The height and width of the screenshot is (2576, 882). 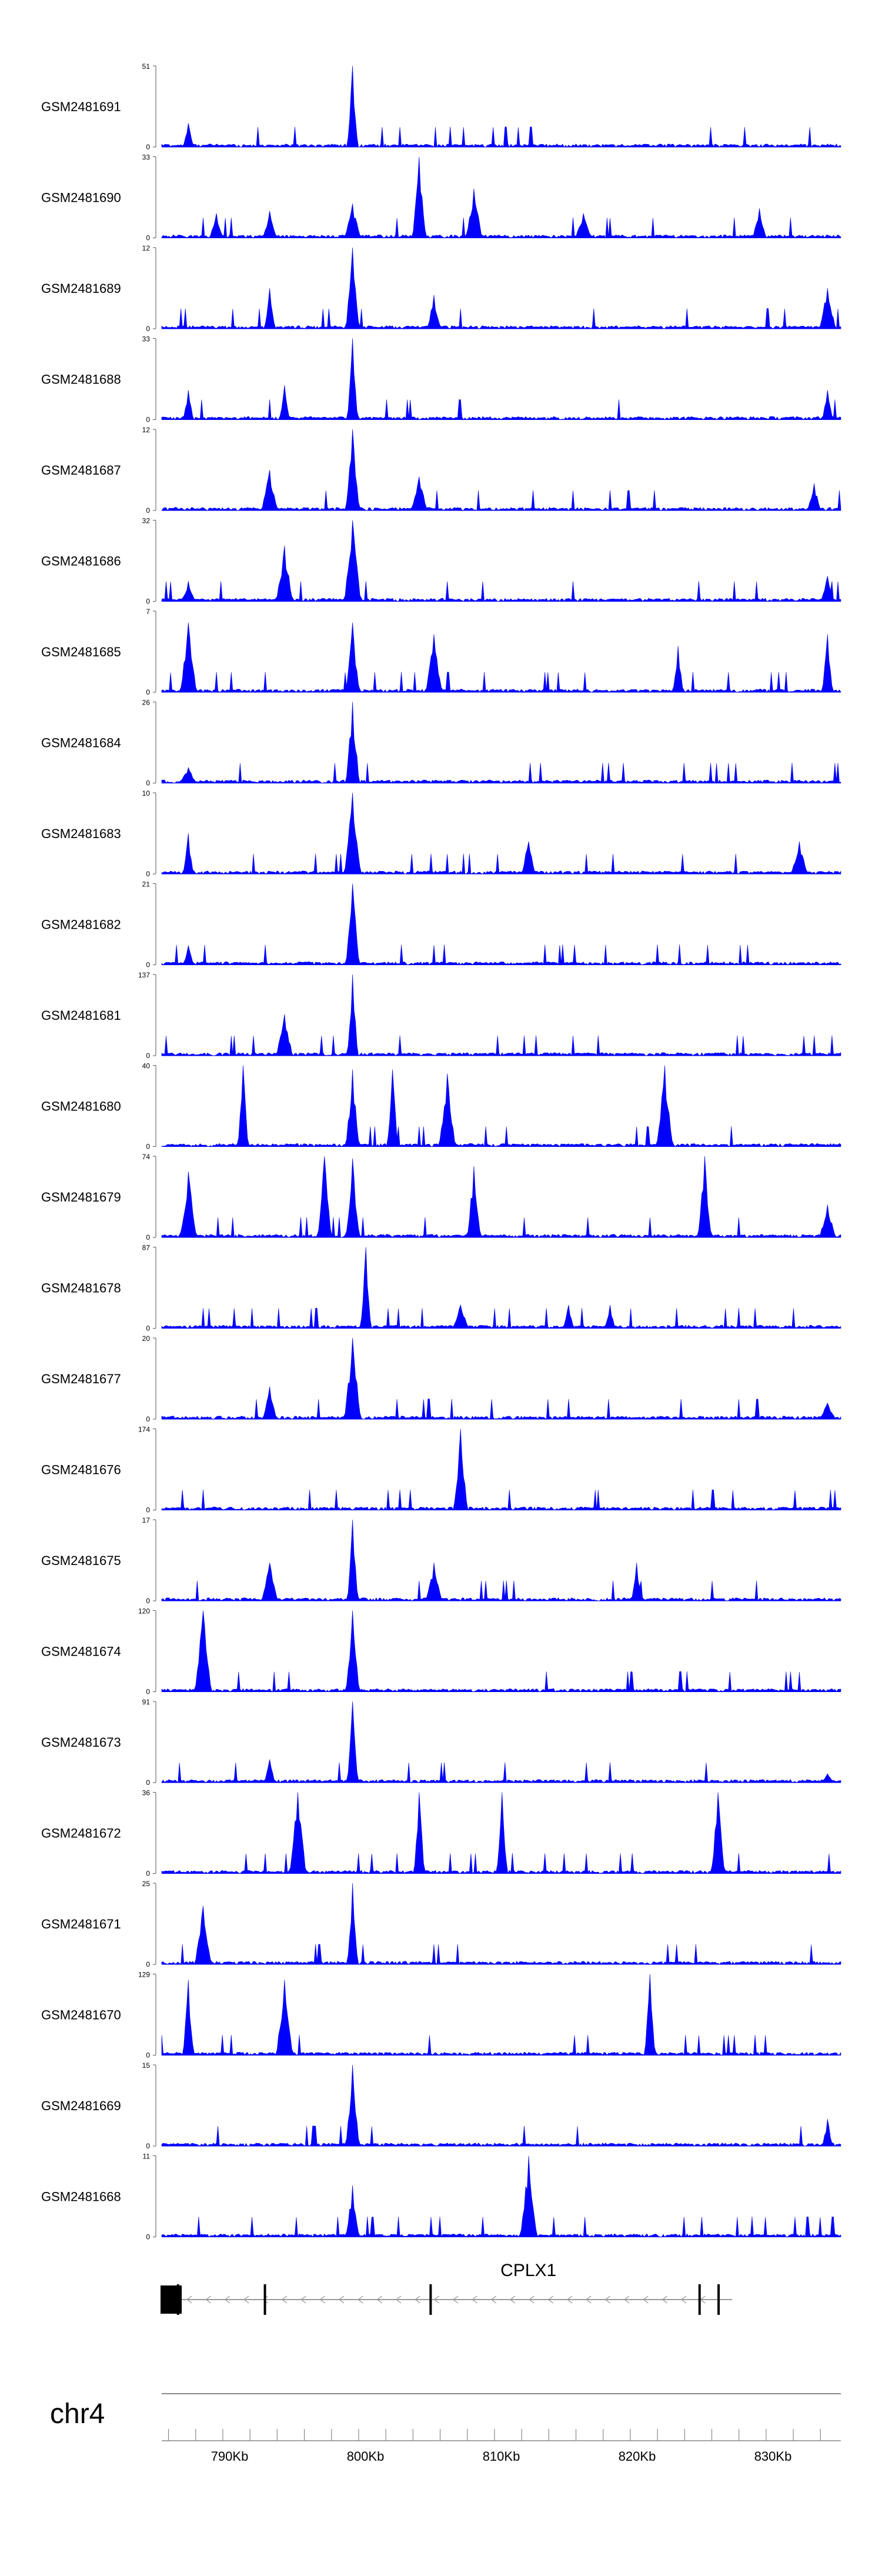 I want to click on y-max-label: 15, so click(x=146, y=2065).